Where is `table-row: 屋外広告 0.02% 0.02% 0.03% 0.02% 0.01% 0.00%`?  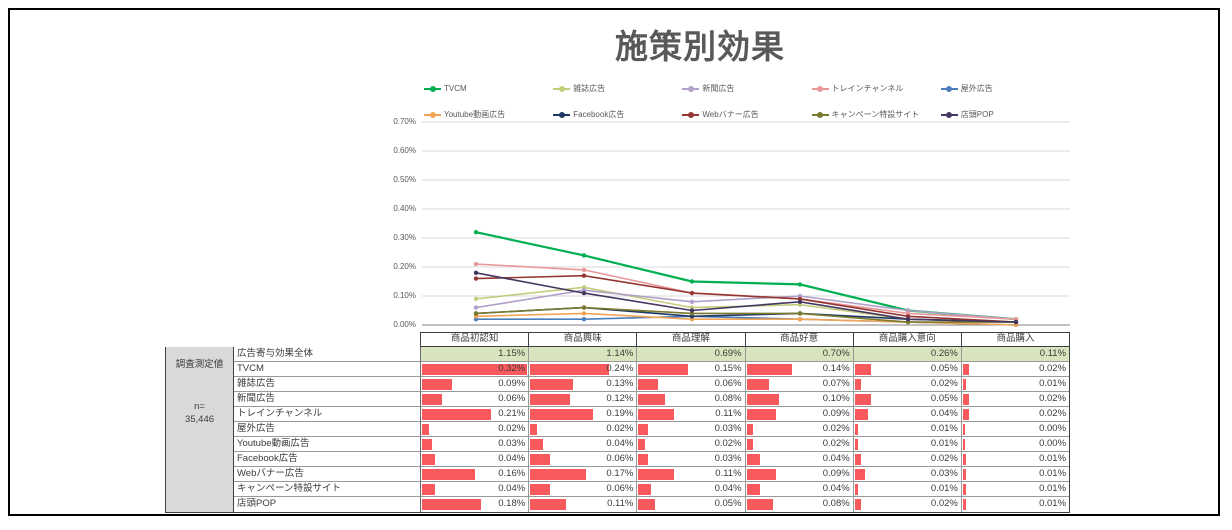 table-row: 屋外広告 0.02% 0.02% 0.03% 0.02% 0.01% 0.00% is located at coordinates (652, 429).